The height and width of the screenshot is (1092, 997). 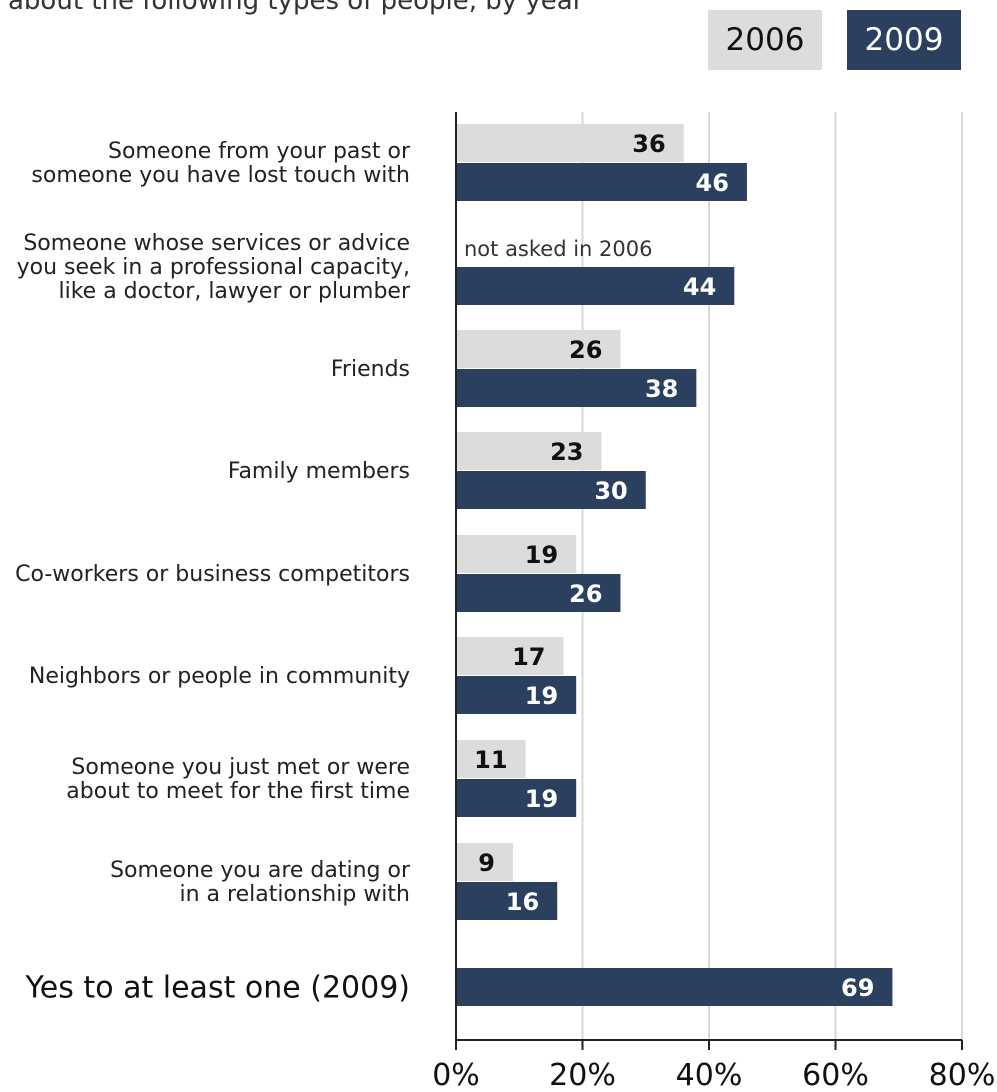 I want to click on category-label: Someone you are dating or, so click(x=260, y=870).